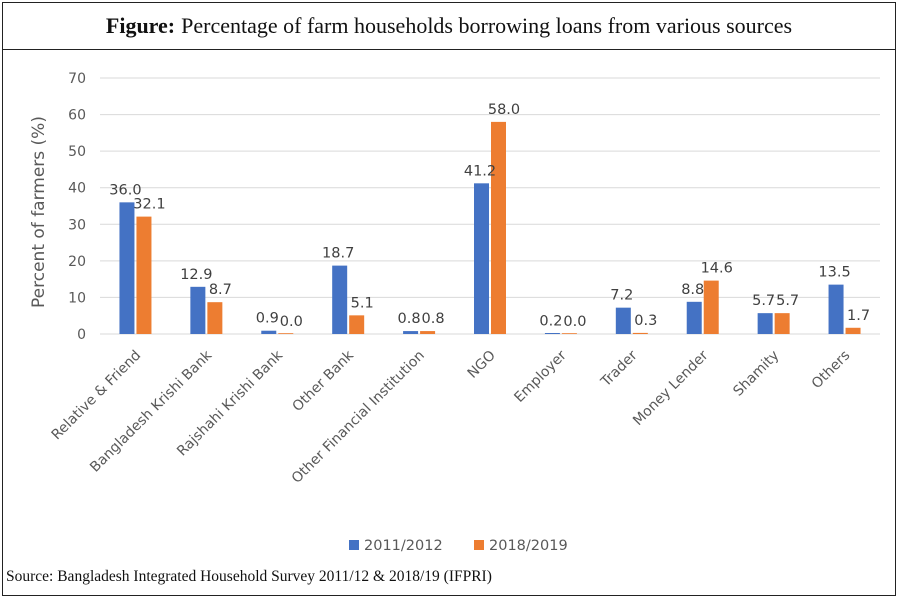  What do you see at coordinates (77, 152) in the screenshot?
I see `y-tick-label: 50` at bounding box center [77, 152].